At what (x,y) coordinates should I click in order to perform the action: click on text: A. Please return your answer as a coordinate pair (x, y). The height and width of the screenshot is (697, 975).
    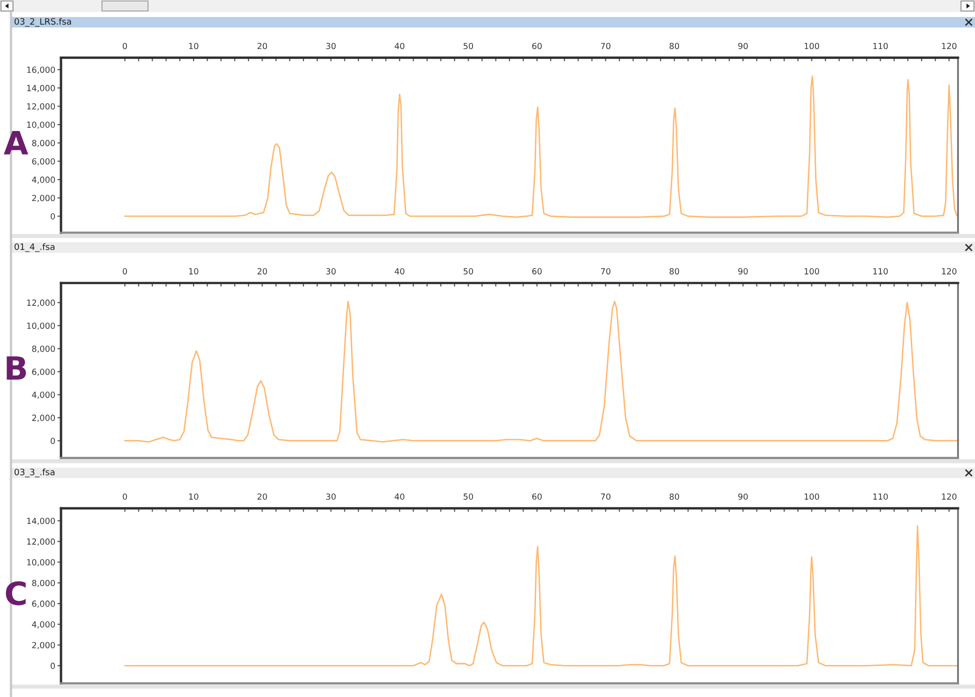
    Looking at the image, I should click on (16, 142).